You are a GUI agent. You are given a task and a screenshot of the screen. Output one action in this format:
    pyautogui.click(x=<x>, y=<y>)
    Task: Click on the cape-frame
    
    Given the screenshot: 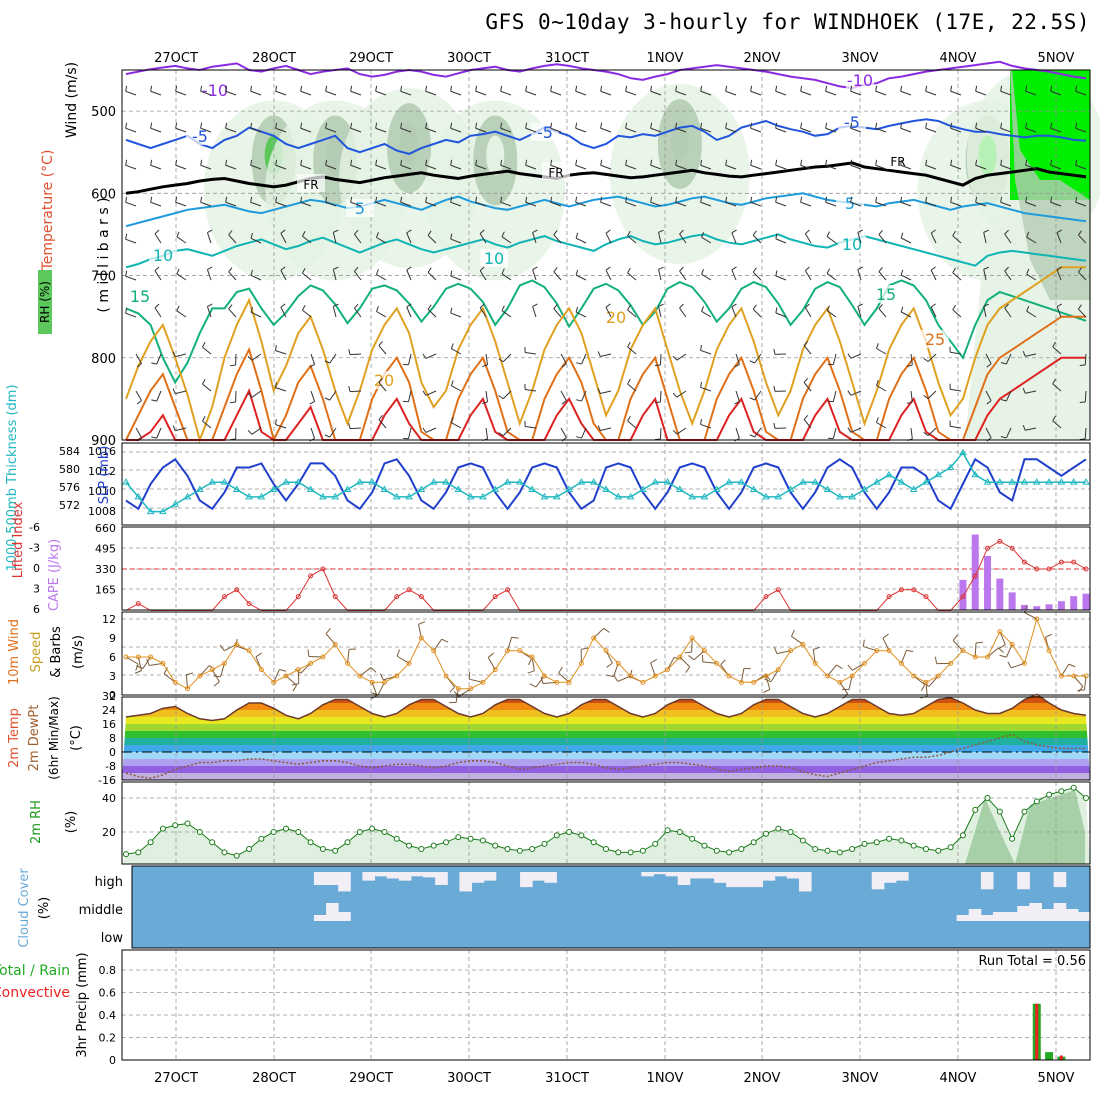 What is the action you would take?
    pyautogui.click(x=606, y=568)
    